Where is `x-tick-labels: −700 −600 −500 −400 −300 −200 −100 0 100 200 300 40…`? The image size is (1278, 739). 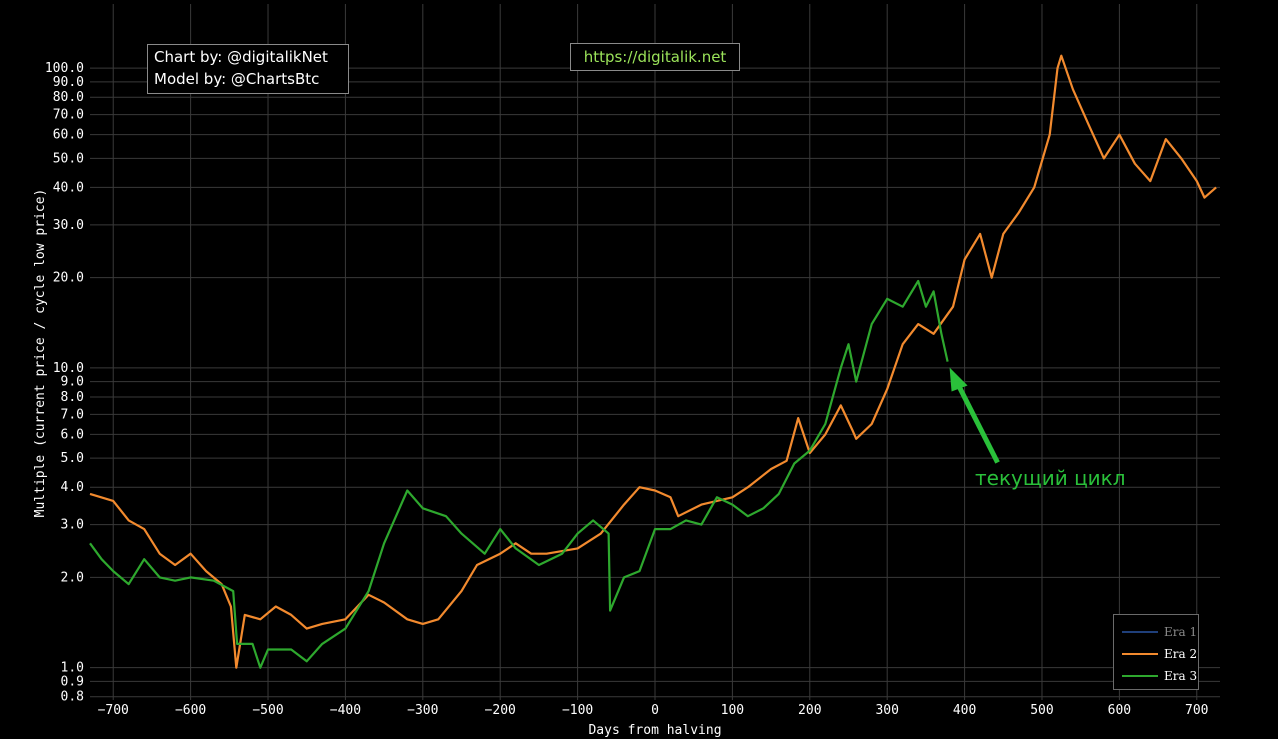 x-tick-labels: −700 −600 −500 −400 −300 −200 −100 0 100 200 300 40… is located at coordinates (653, 710).